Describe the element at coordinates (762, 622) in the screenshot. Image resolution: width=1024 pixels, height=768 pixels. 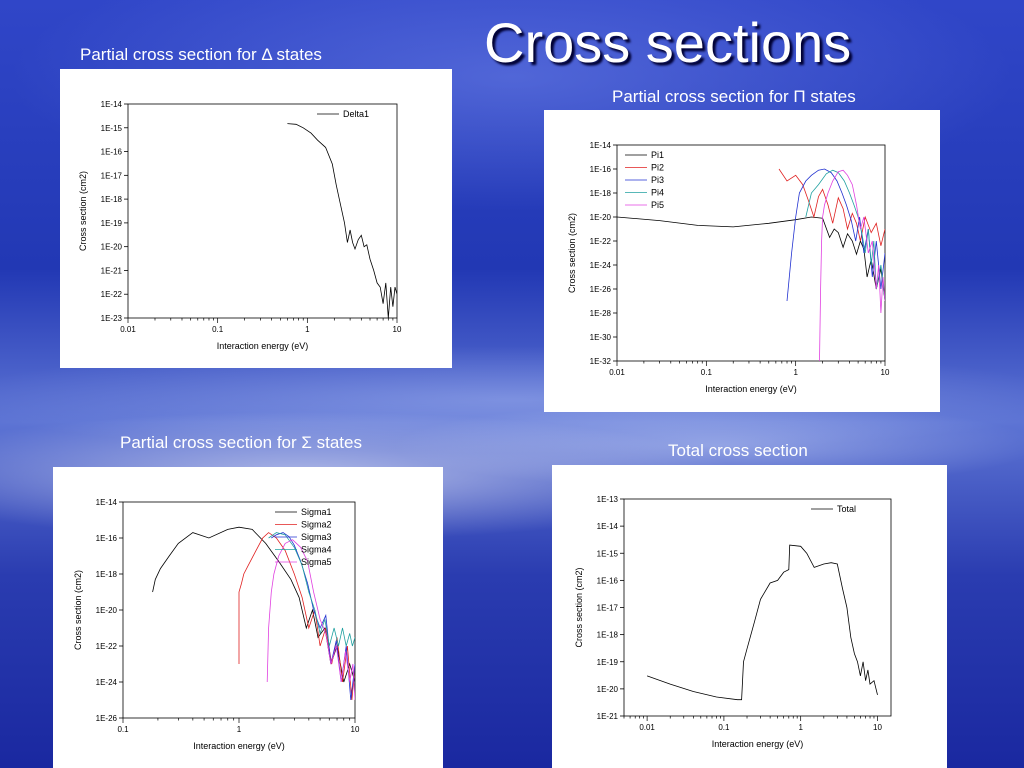
I see `series-line-total` at that location.